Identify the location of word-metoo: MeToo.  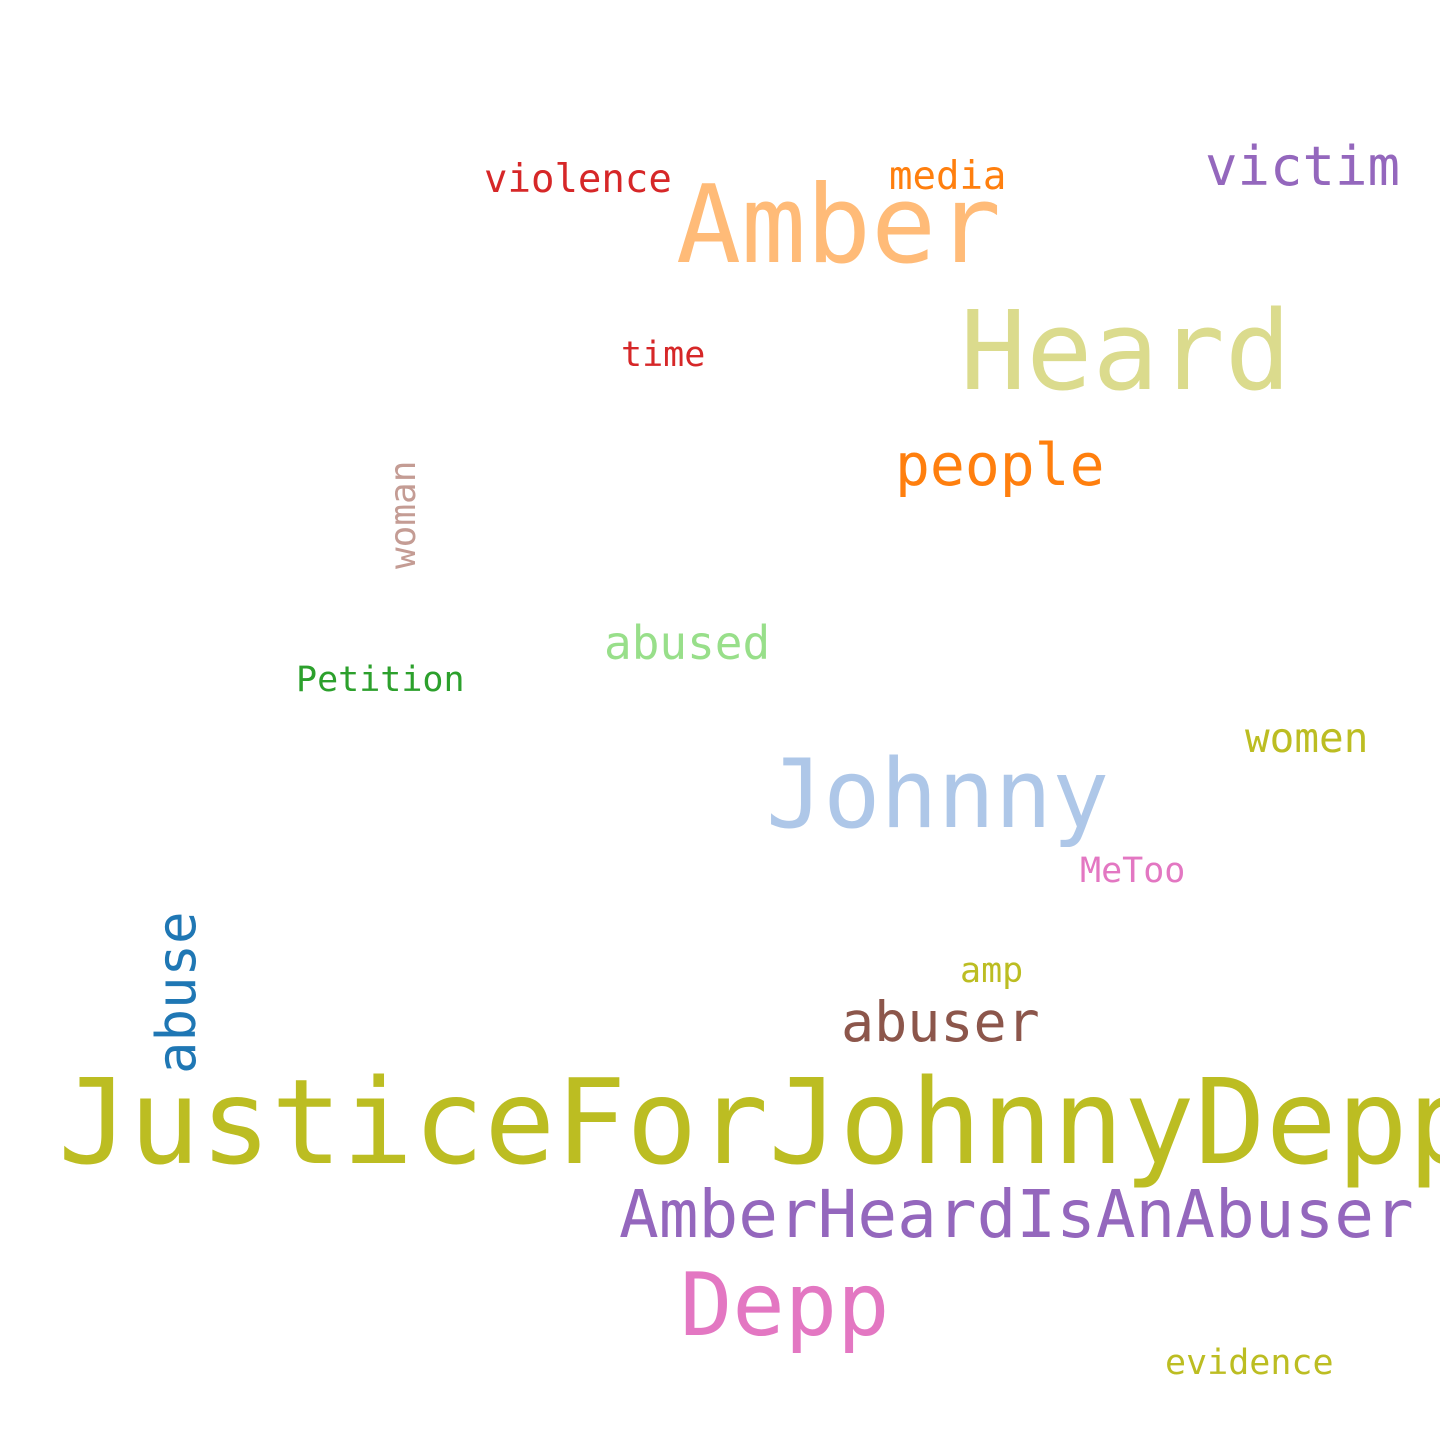
(1133, 871).